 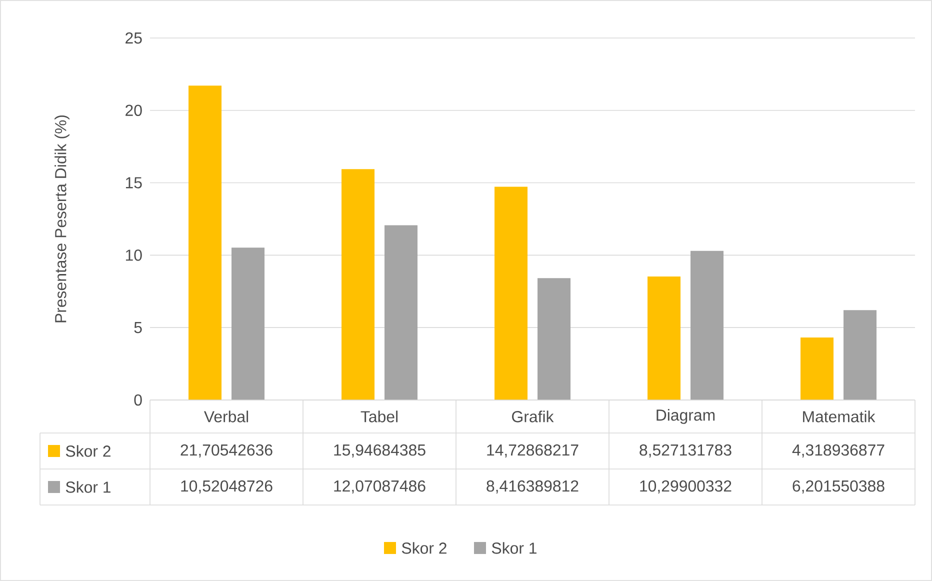 I want to click on text: Skor 1, so click(x=88, y=487).